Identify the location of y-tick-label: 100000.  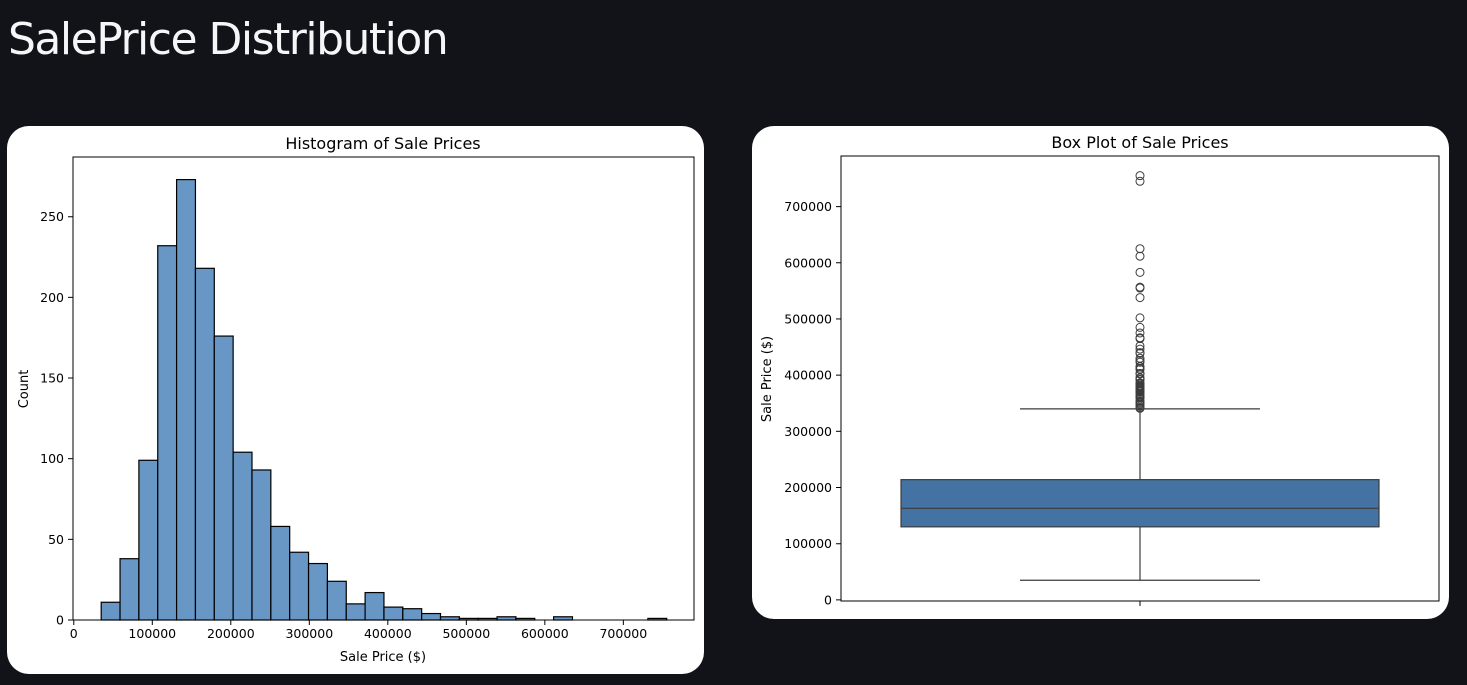
(808, 543).